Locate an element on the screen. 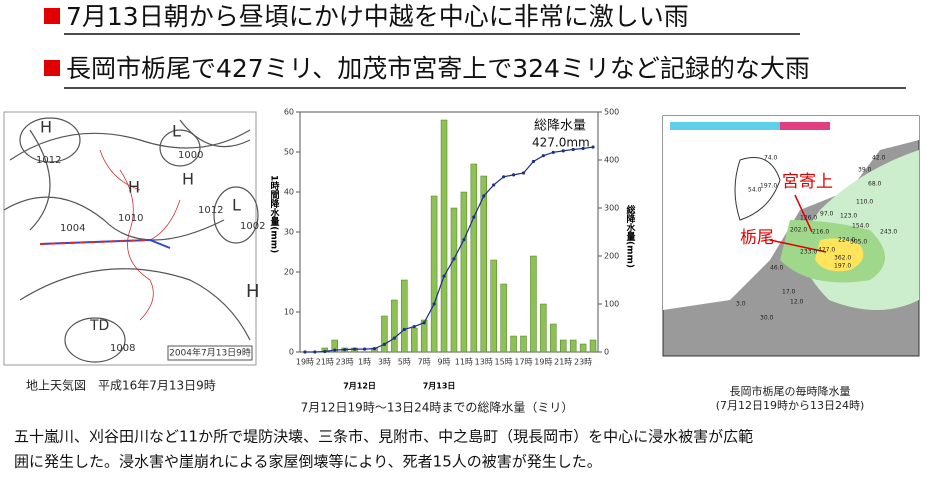  y2-tick-label: 0 is located at coordinates (606, 352).